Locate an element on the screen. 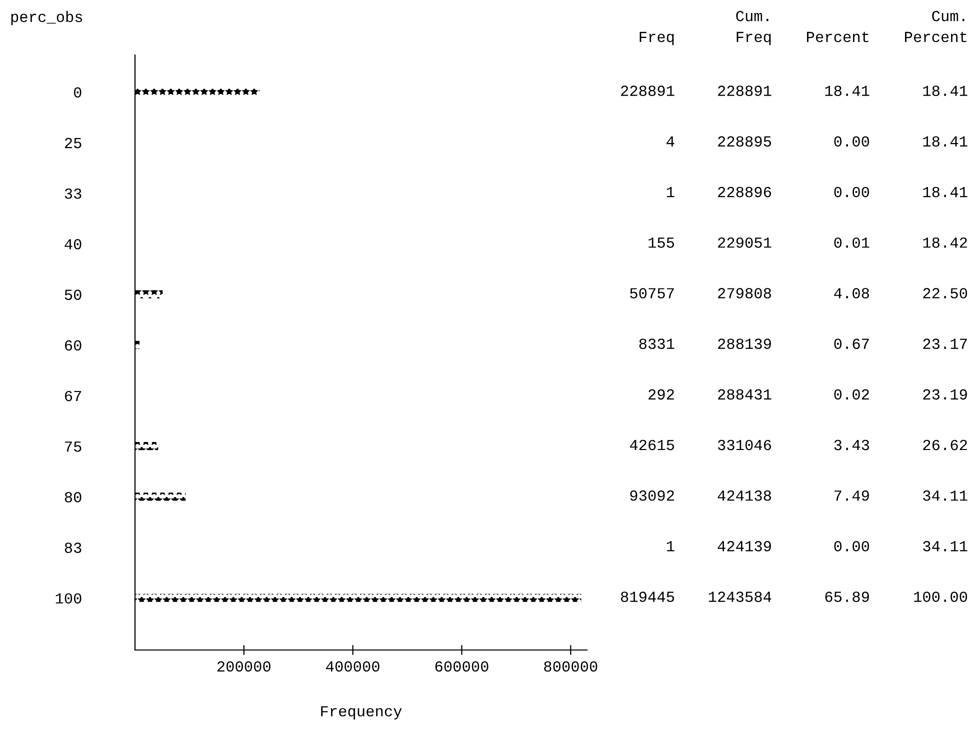 The image size is (974, 738). data-label: 42615 is located at coordinates (652, 445).